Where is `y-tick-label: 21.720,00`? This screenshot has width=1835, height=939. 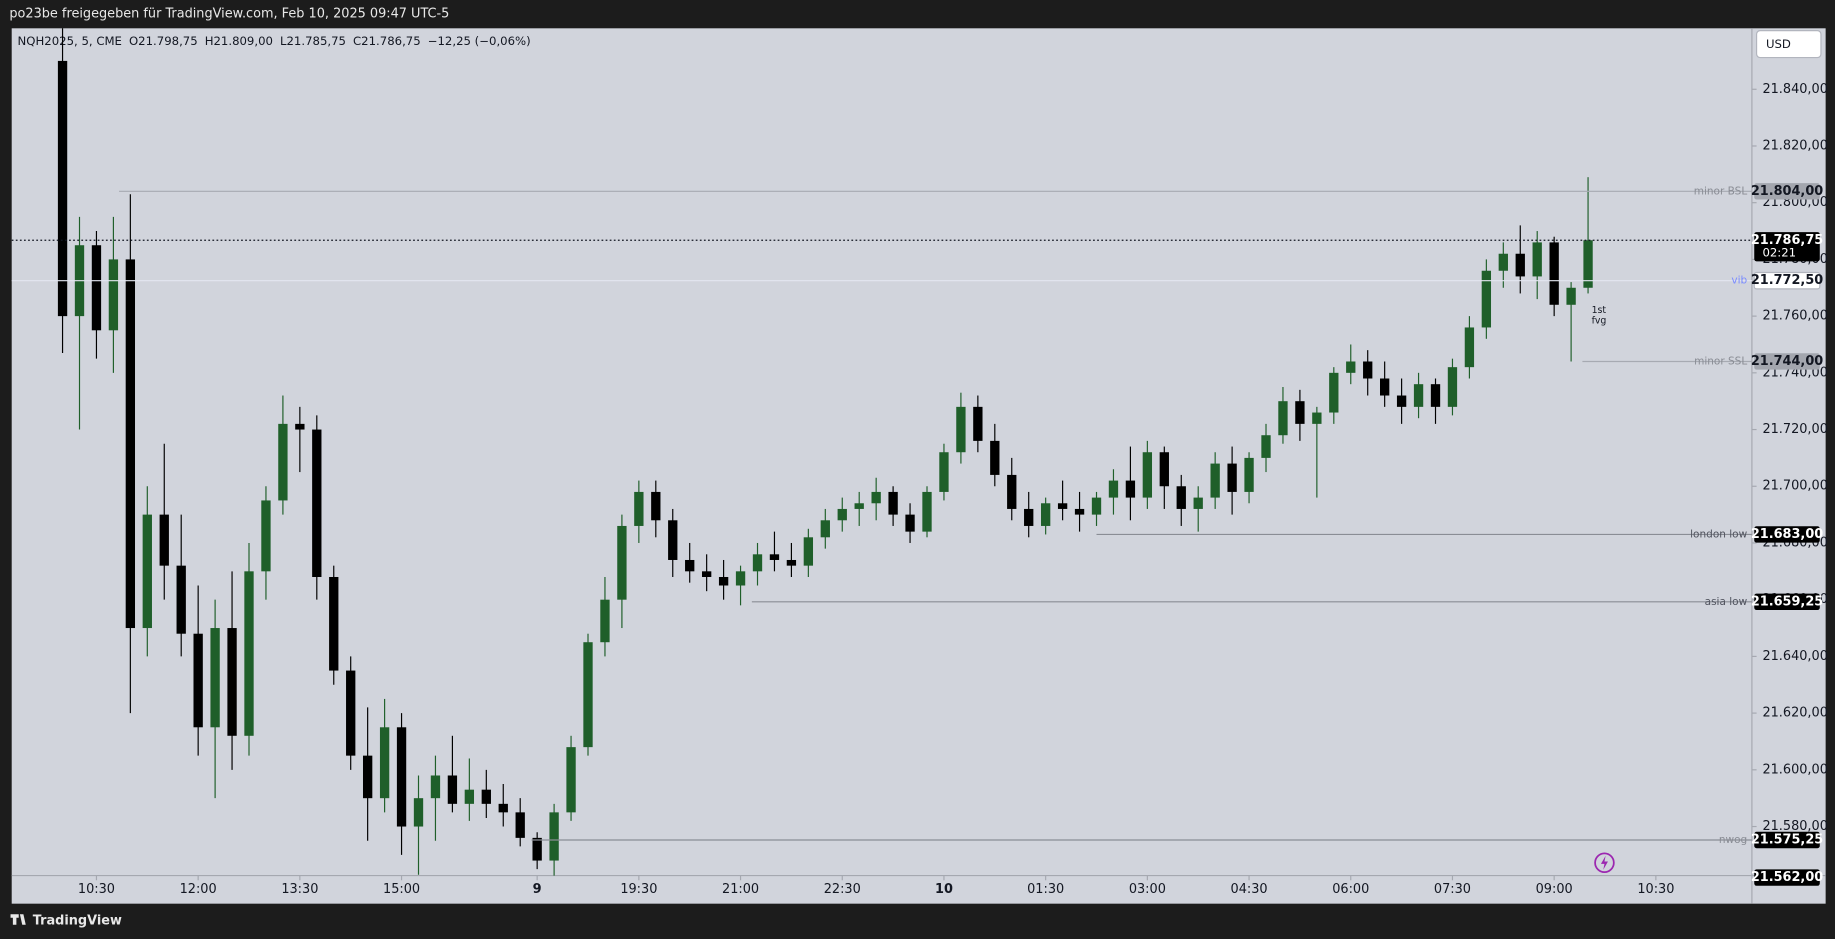 y-tick-label: 21.720,00 is located at coordinates (1794, 429).